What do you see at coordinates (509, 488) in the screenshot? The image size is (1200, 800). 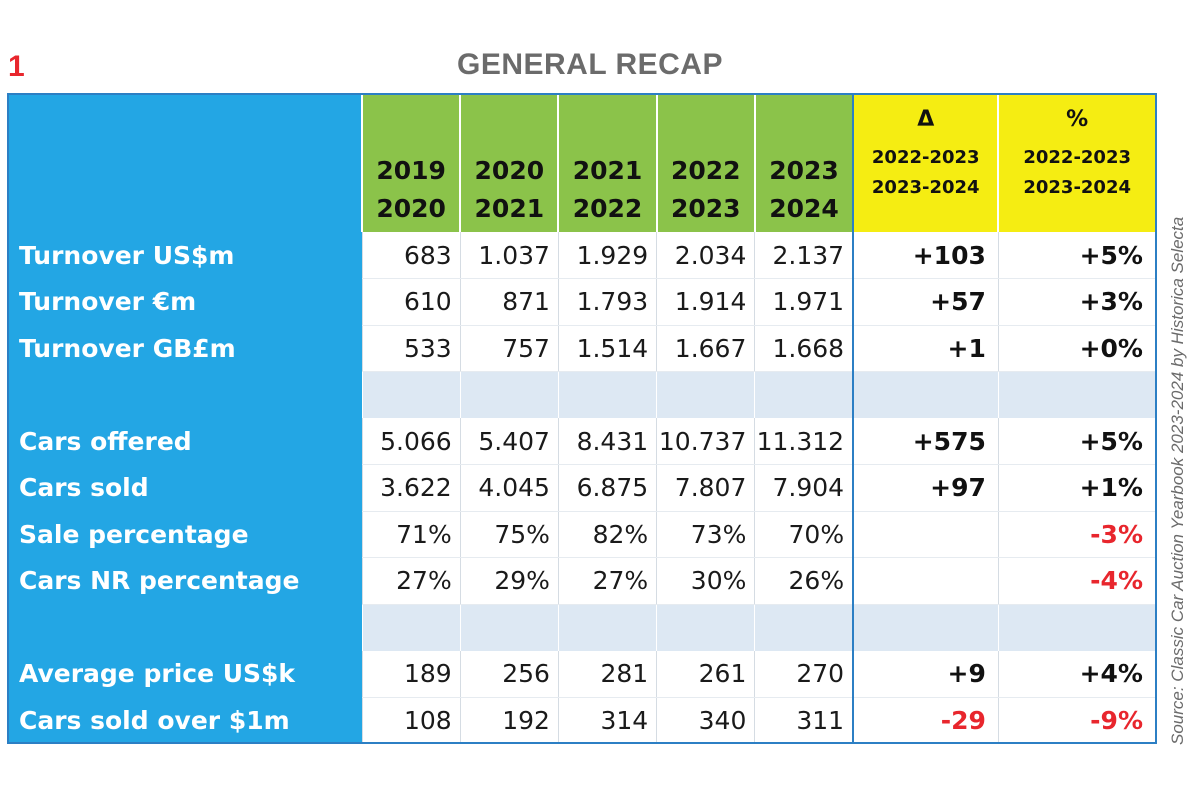 I see `value-cell: 4.045` at bounding box center [509, 488].